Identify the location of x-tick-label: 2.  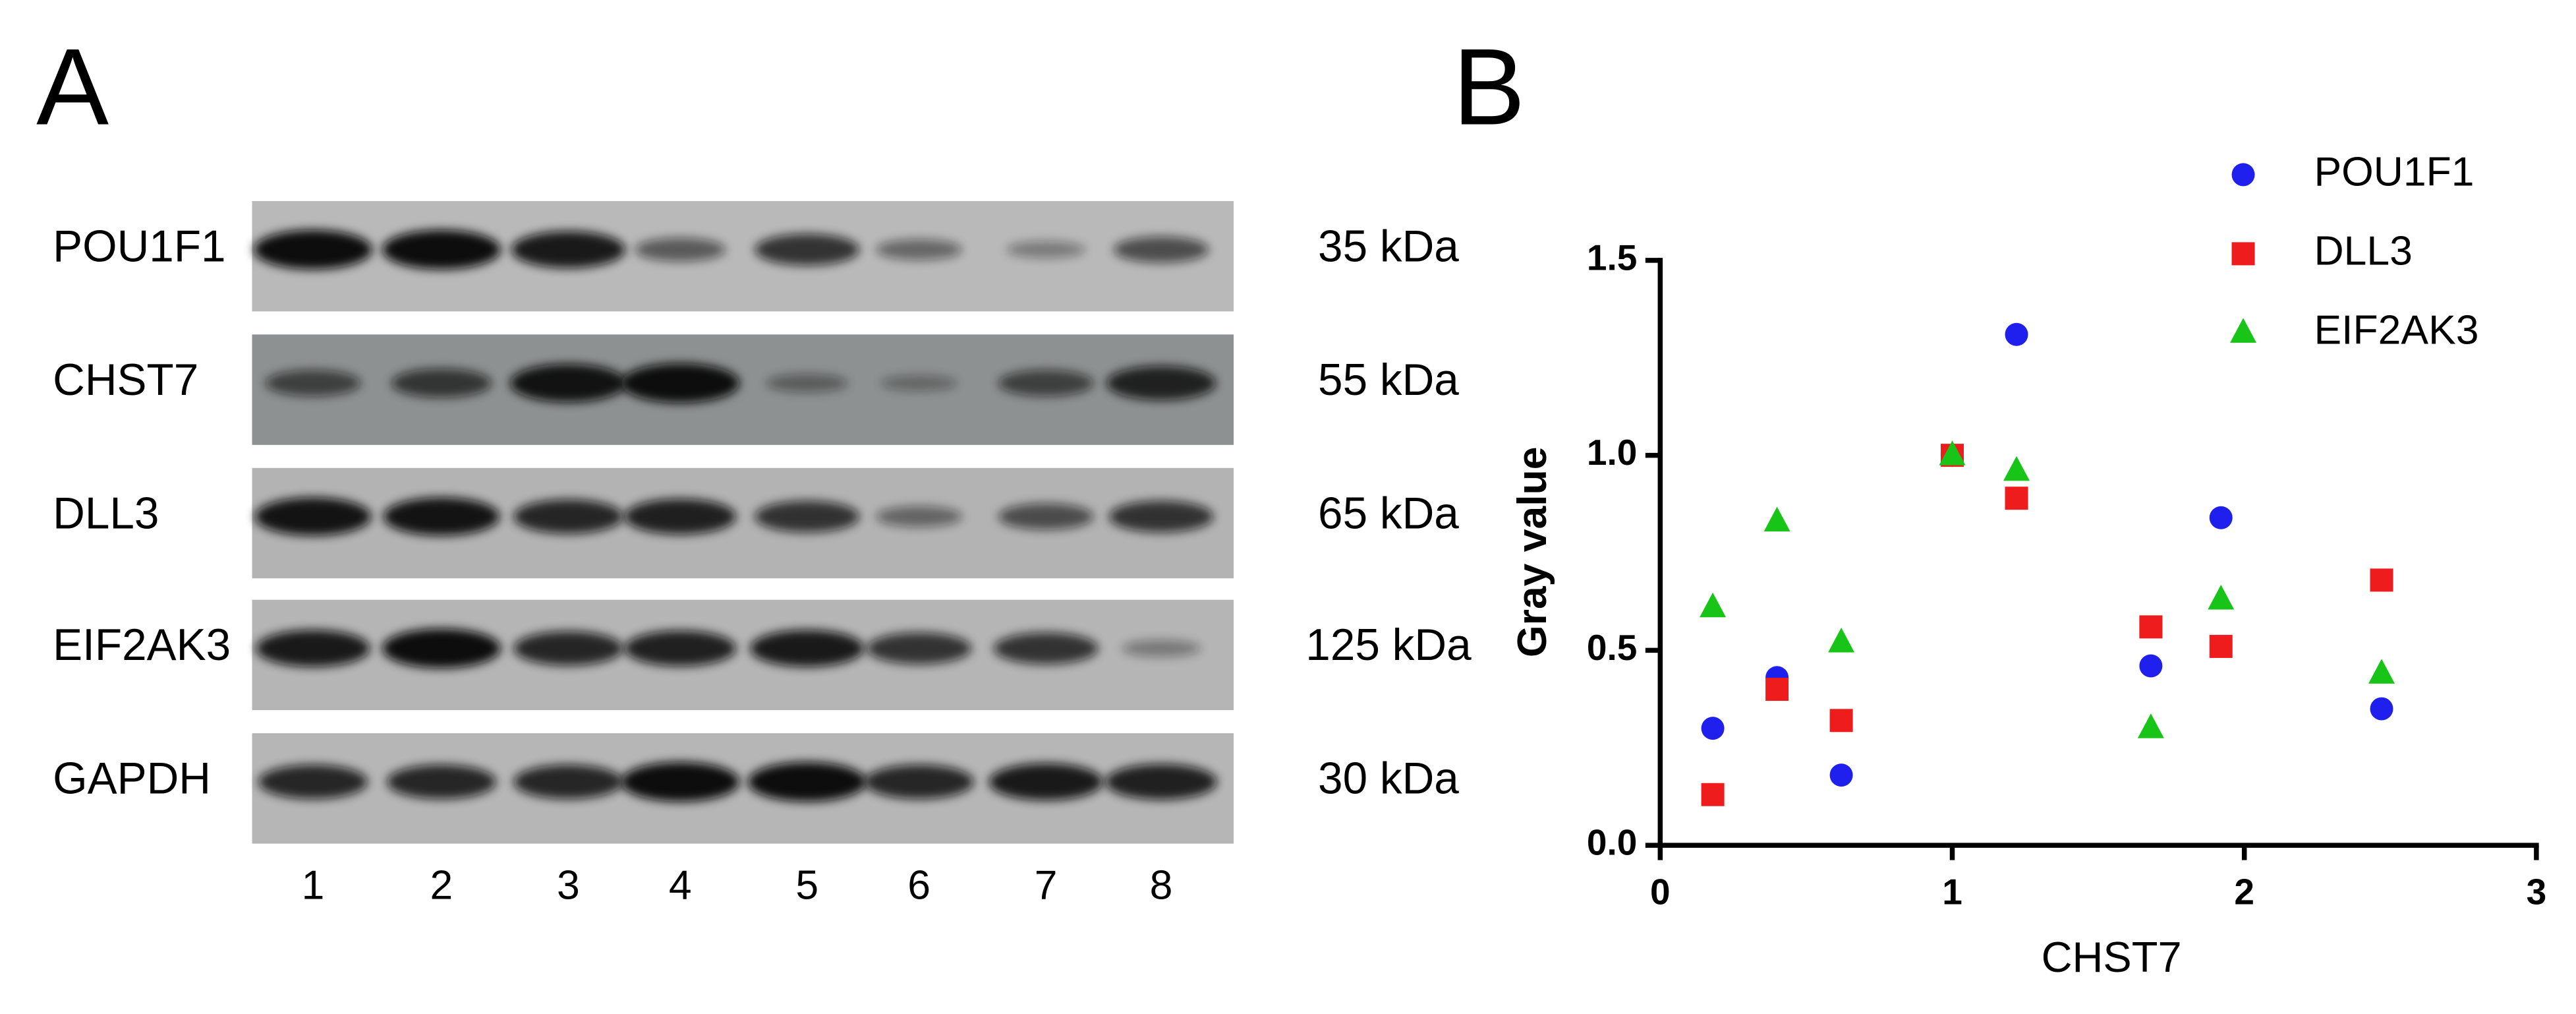
(2244, 892).